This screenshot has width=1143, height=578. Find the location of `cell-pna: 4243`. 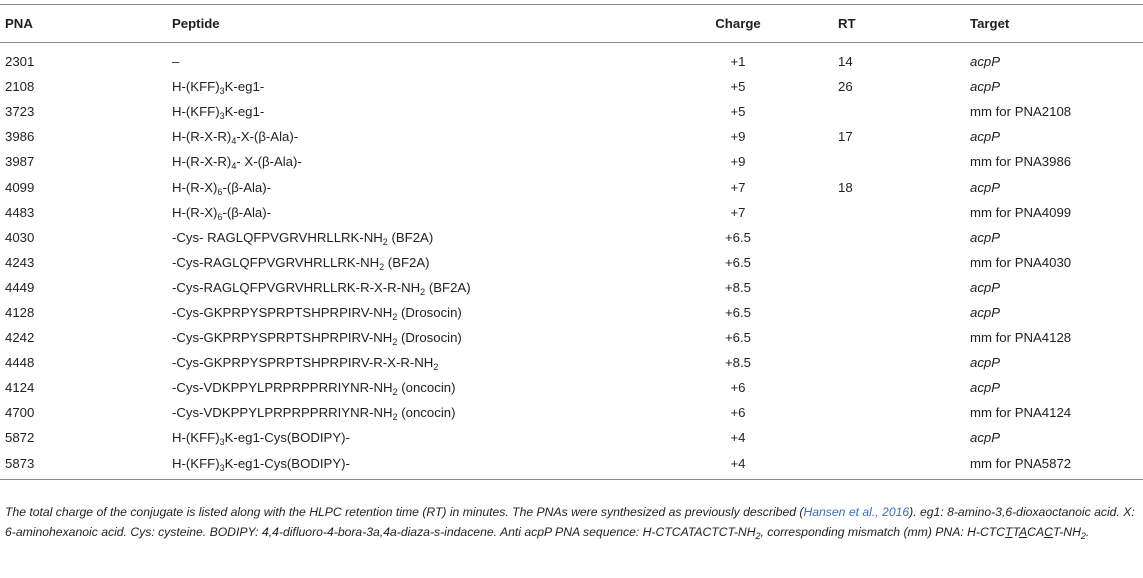

cell-pna: 4243 is located at coordinates (20, 262).